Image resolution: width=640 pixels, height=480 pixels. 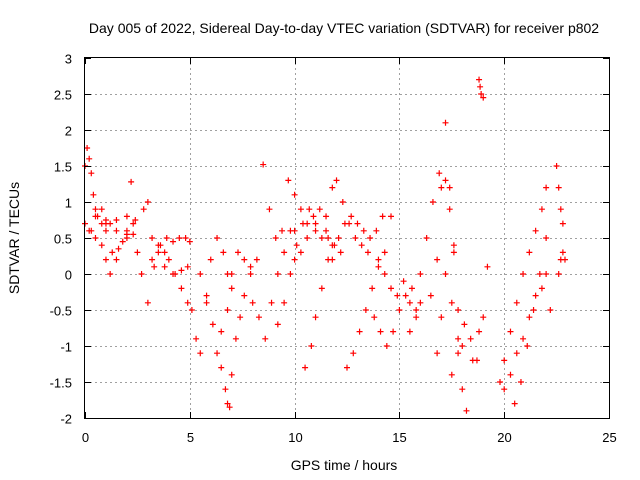 What do you see at coordinates (85, 437) in the screenshot?
I see `x-tick-label: 0` at bounding box center [85, 437].